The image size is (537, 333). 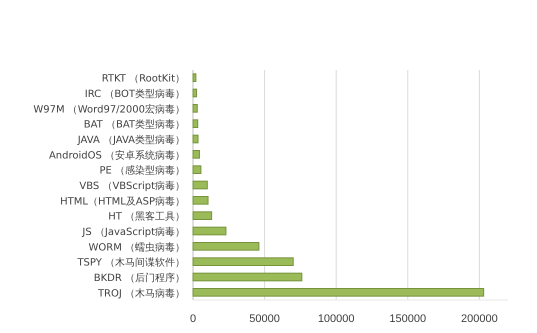 What do you see at coordinates (122, 201) in the screenshot?
I see `y-tick-label: HTML（HTML及ASP病毒）` at bounding box center [122, 201].